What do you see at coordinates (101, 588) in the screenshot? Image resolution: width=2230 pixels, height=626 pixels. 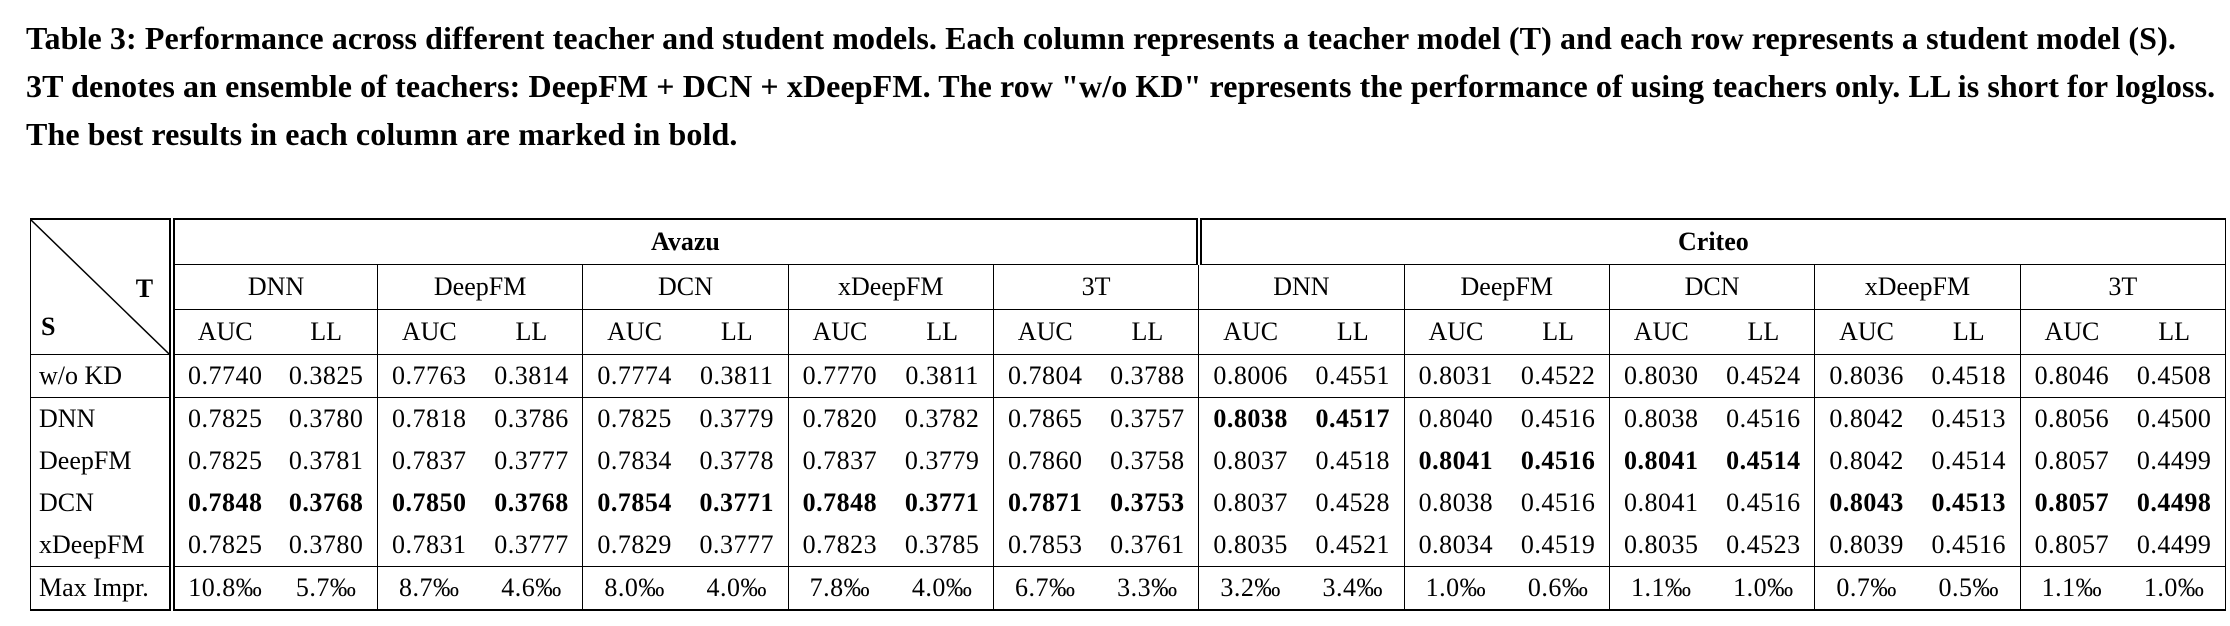 I see `row-label: Max Impr.` at bounding box center [101, 588].